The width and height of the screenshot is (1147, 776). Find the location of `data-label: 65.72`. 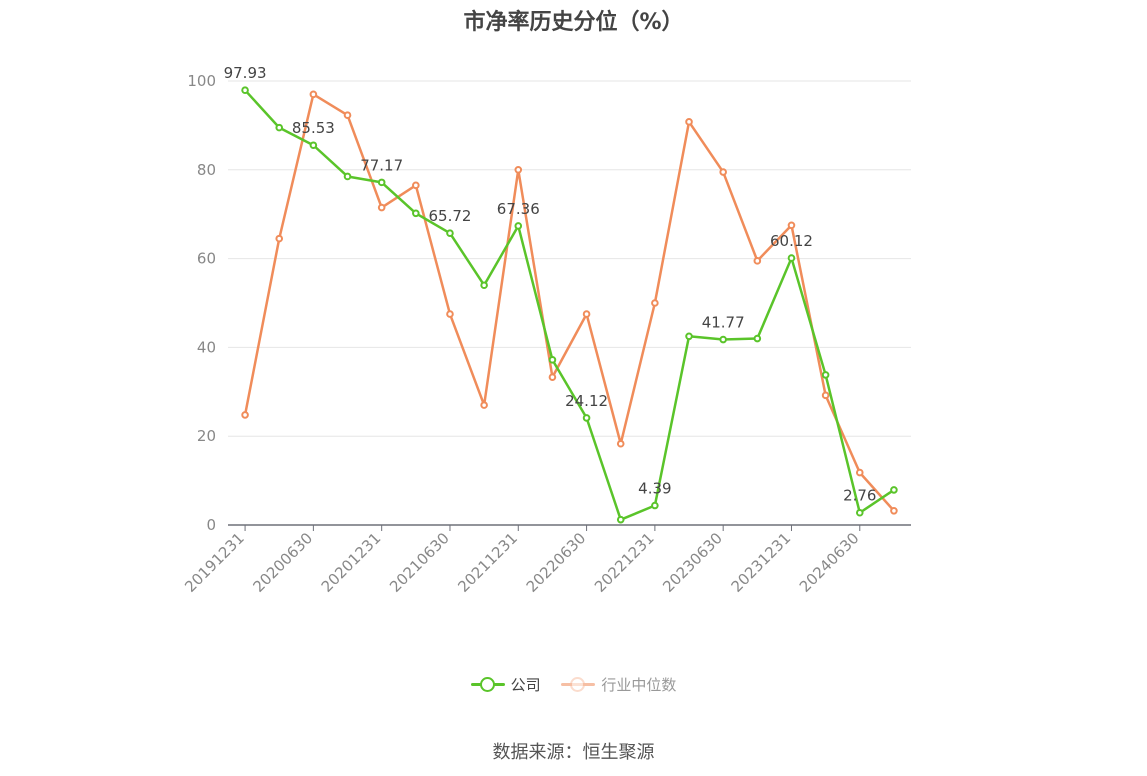

data-label: 65.72 is located at coordinates (449, 216).